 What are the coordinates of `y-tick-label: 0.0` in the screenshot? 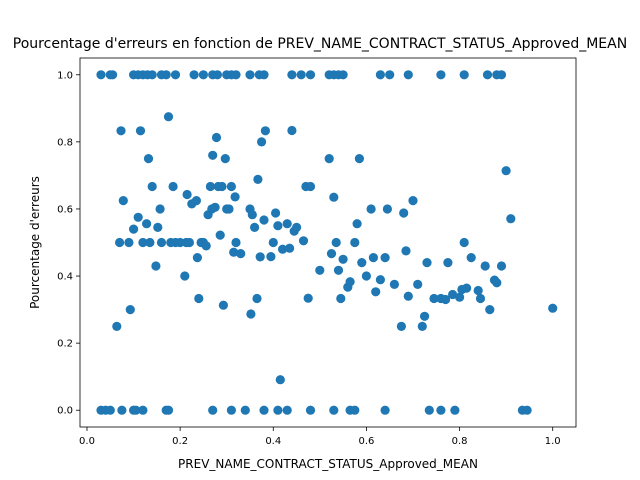 It's located at (65, 411).